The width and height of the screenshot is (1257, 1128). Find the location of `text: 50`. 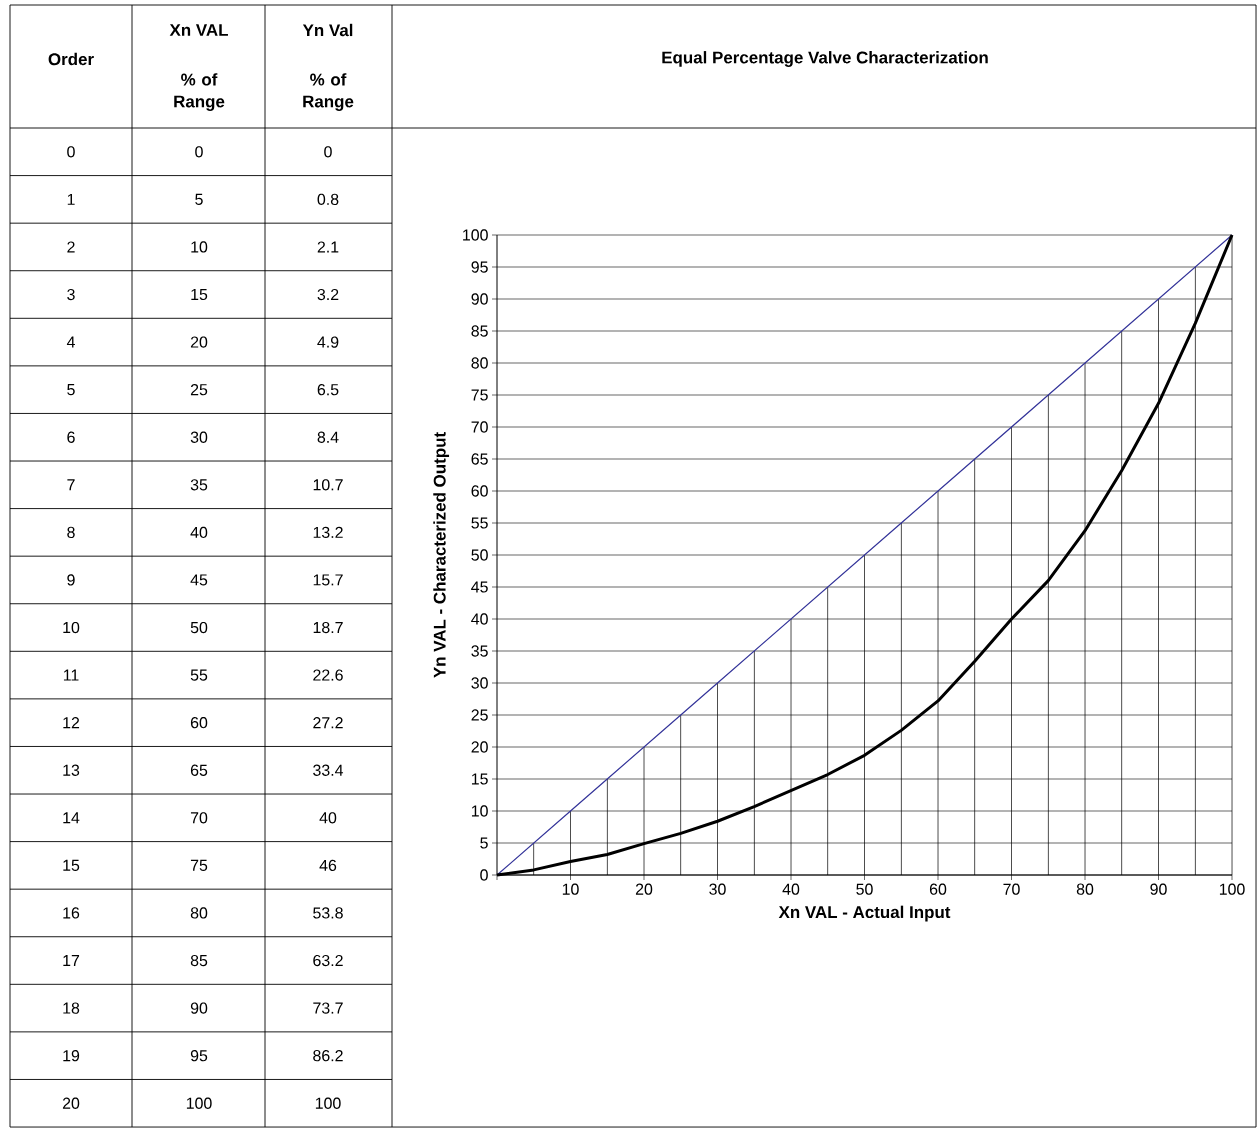

text: 50 is located at coordinates (199, 627).